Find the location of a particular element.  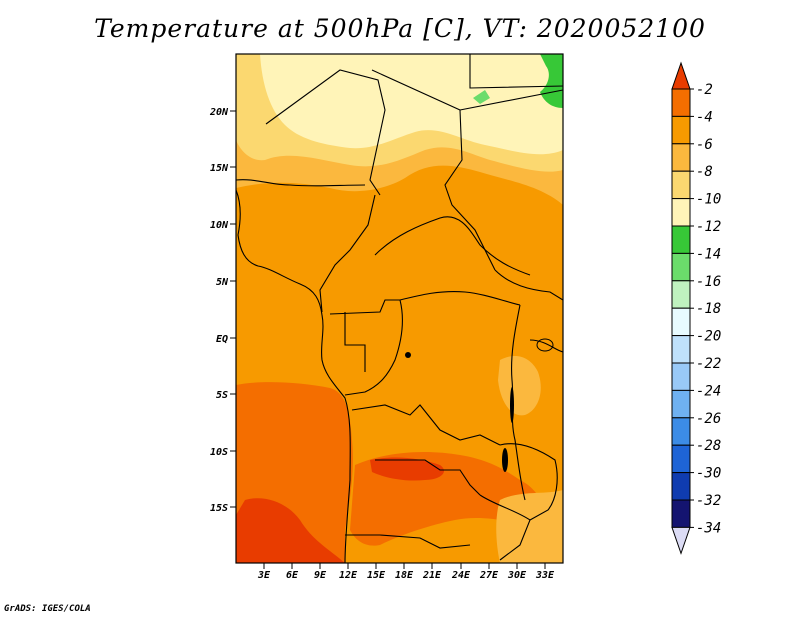

colorbar-label: -4 is located at coordinates (704, 117).